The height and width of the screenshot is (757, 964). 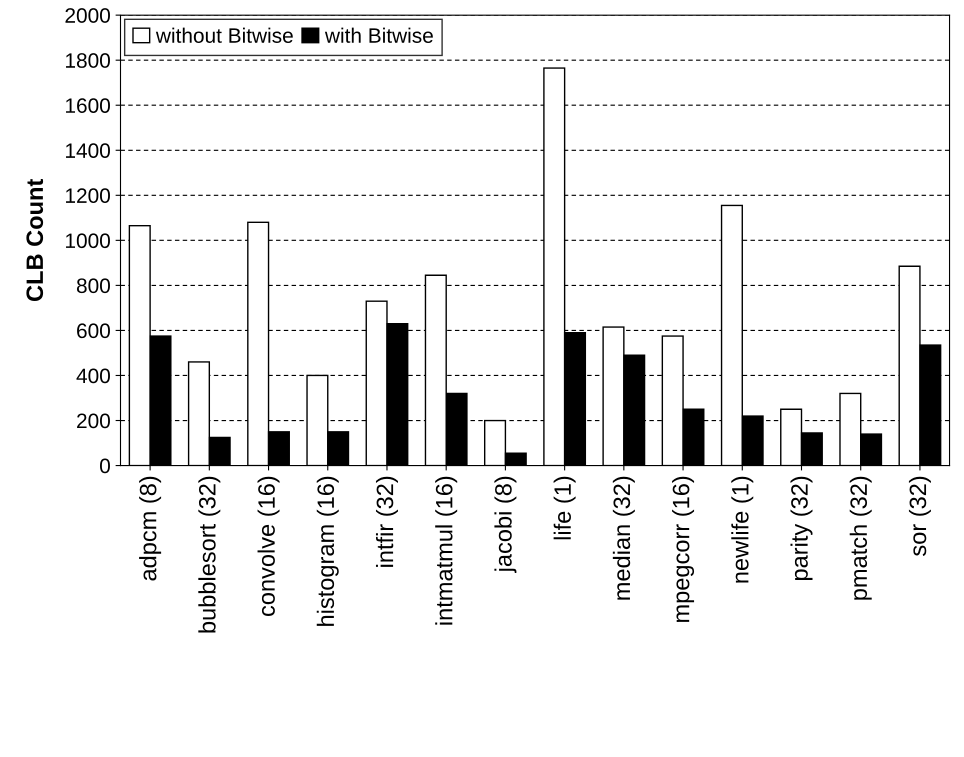 What do you see at coordinates (88, 105) in the screenshot?
I see `y-tick-label: 1600` at bounding box center [88, 105].